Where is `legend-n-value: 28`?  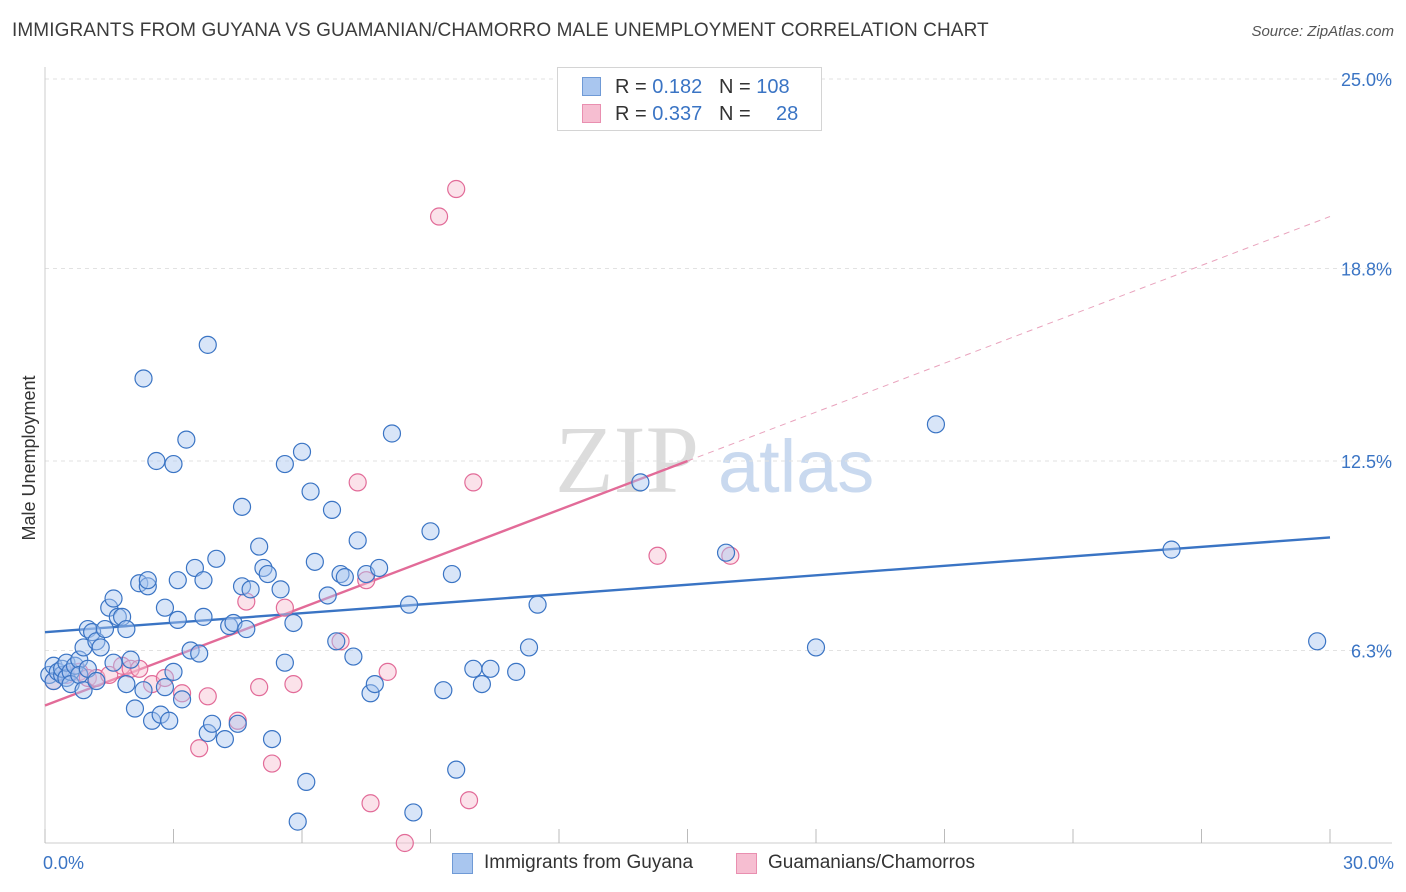
legend-n-value: 28 is located at coordinates (787, 114).